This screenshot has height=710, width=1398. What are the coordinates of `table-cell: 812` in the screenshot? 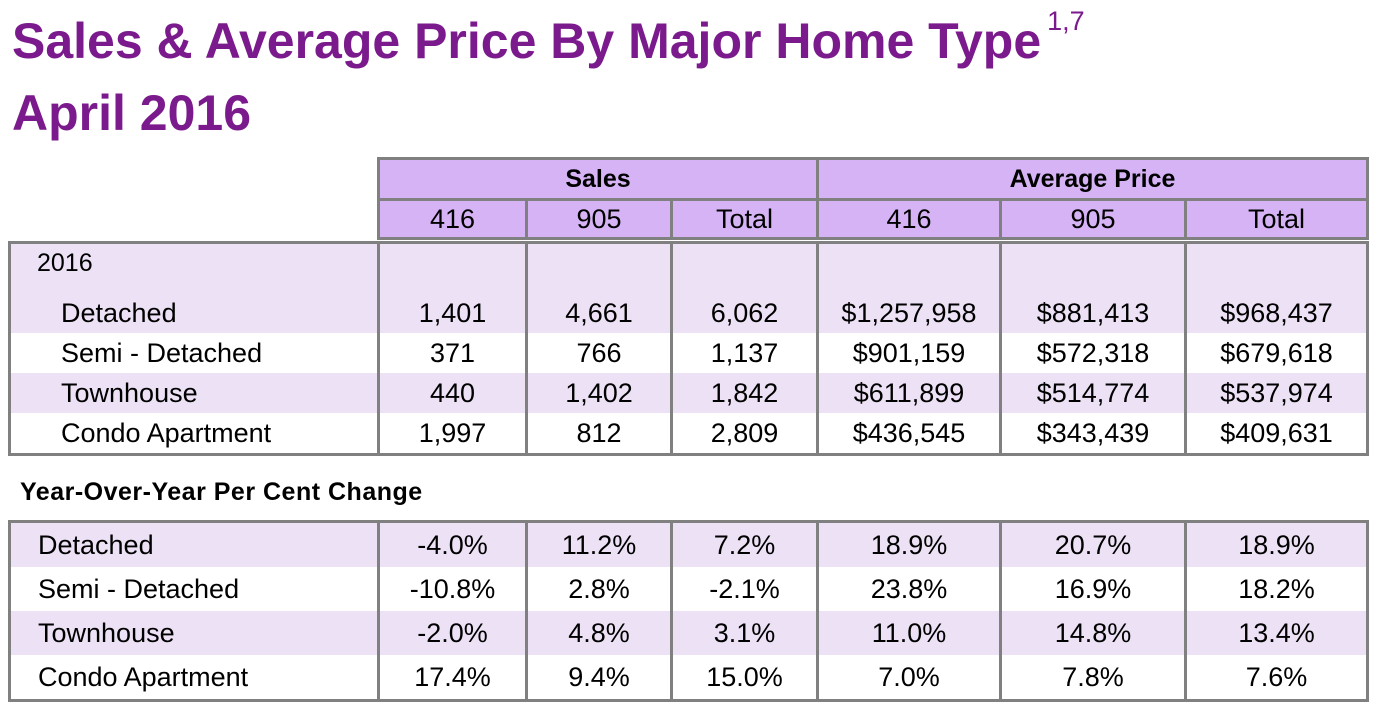 It's located at (599, 434).